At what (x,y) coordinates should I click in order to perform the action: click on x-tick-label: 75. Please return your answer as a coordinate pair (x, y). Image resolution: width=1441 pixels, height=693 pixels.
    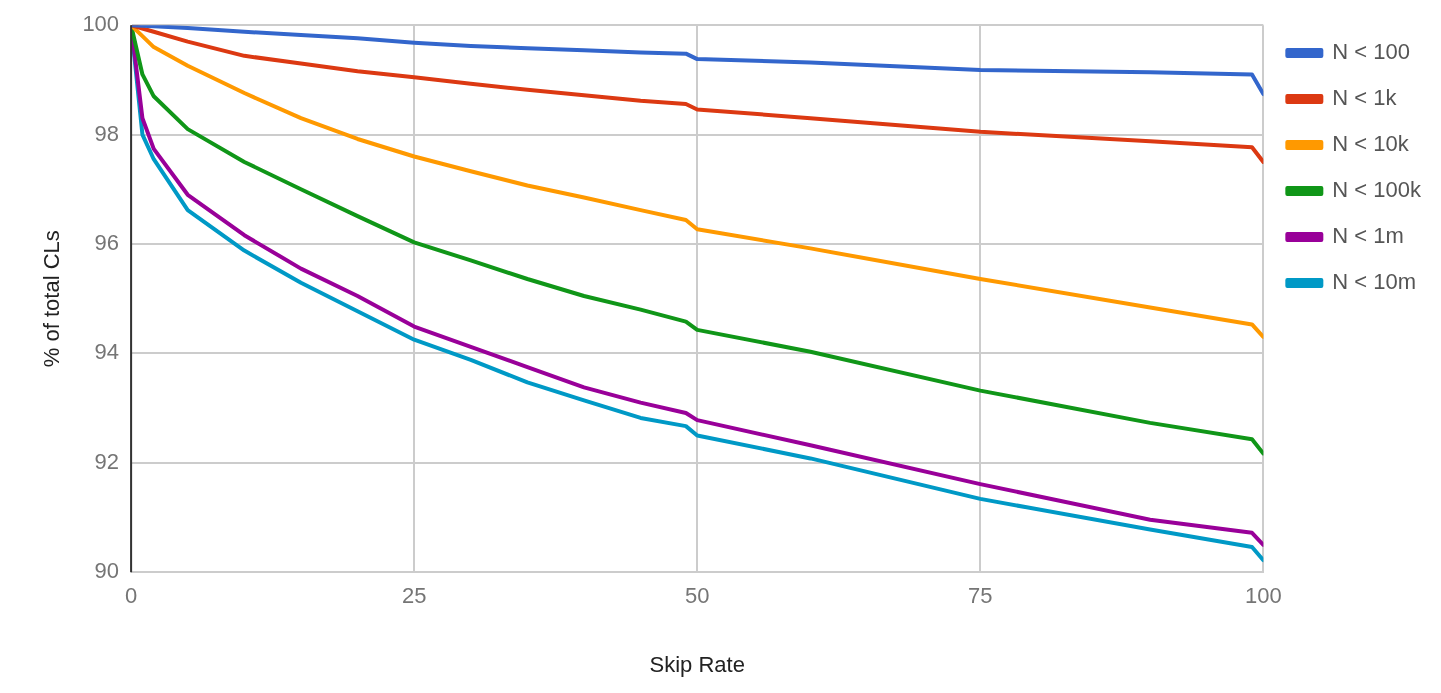
    Looking at the image, I should click on (980, 596).